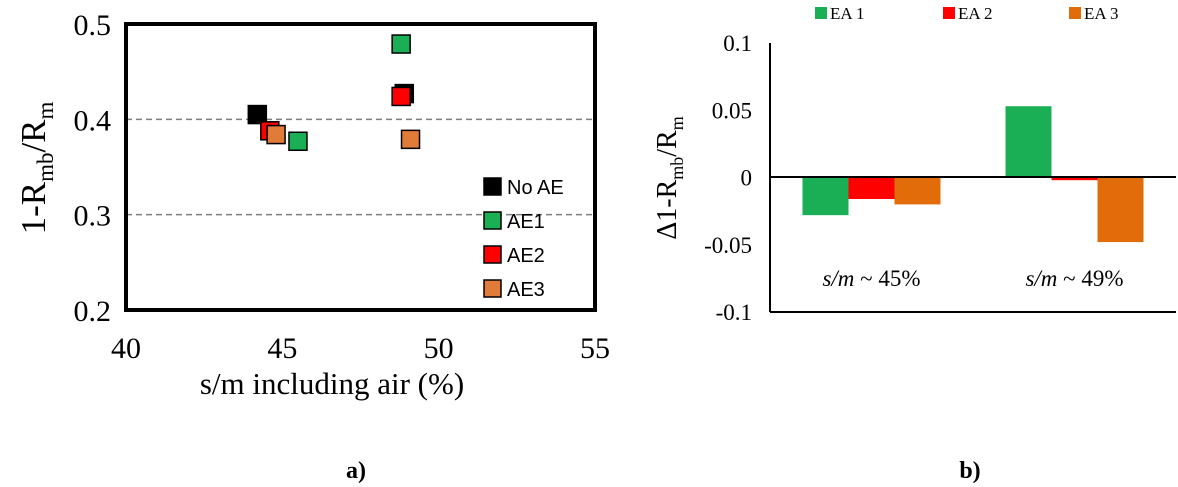  Describe the element at coordinates (669, 178) in the screenshot. I see `bar-y-axis-title: Δ1-Rmb/Rm` at that location.